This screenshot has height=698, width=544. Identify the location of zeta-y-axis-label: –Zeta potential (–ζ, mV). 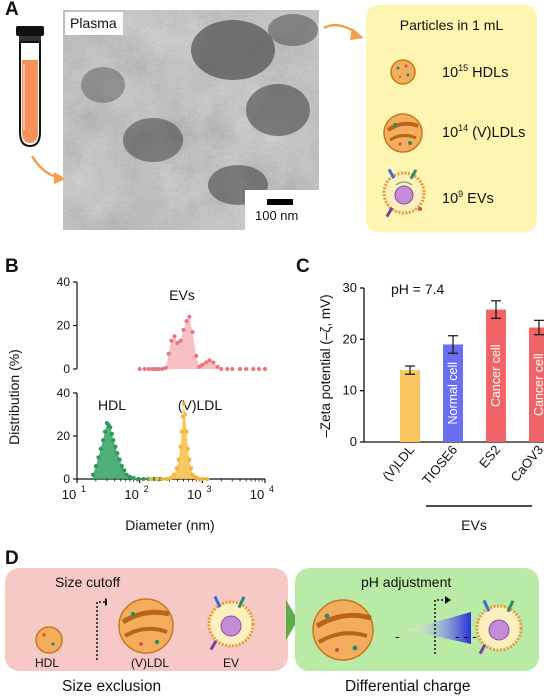
(325, 365).